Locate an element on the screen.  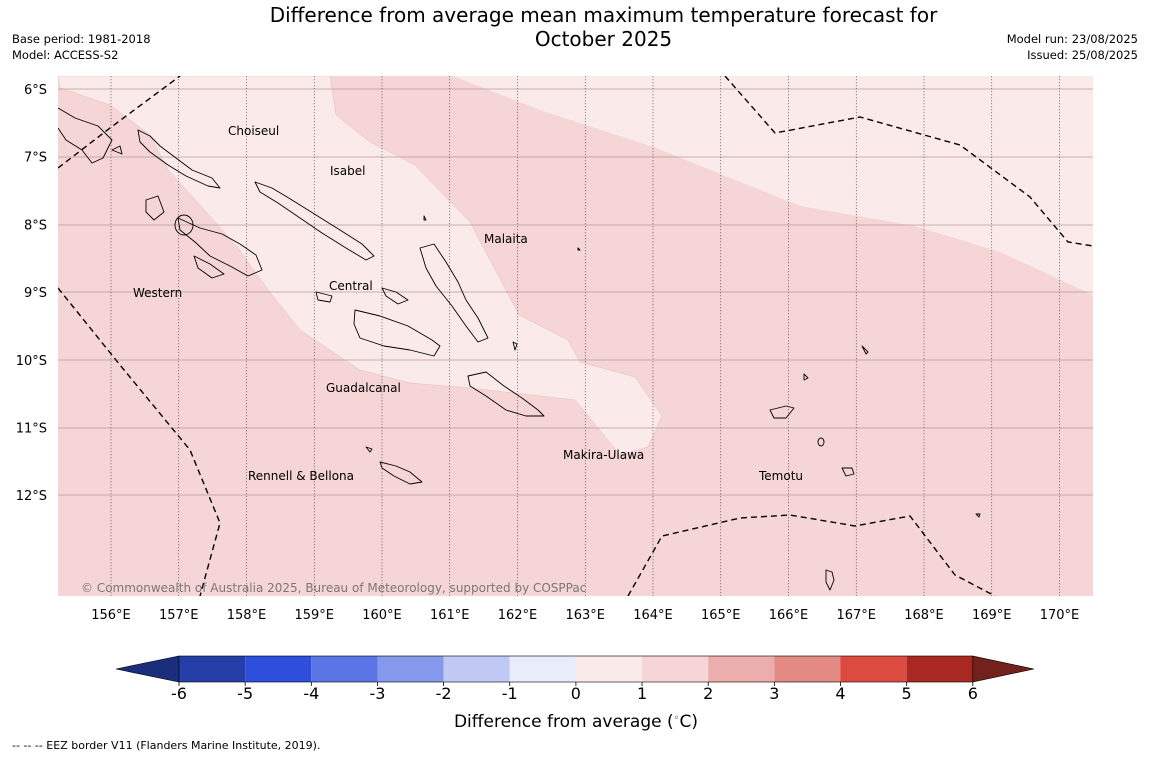
anuta-island is located at coordinates (830, 580).